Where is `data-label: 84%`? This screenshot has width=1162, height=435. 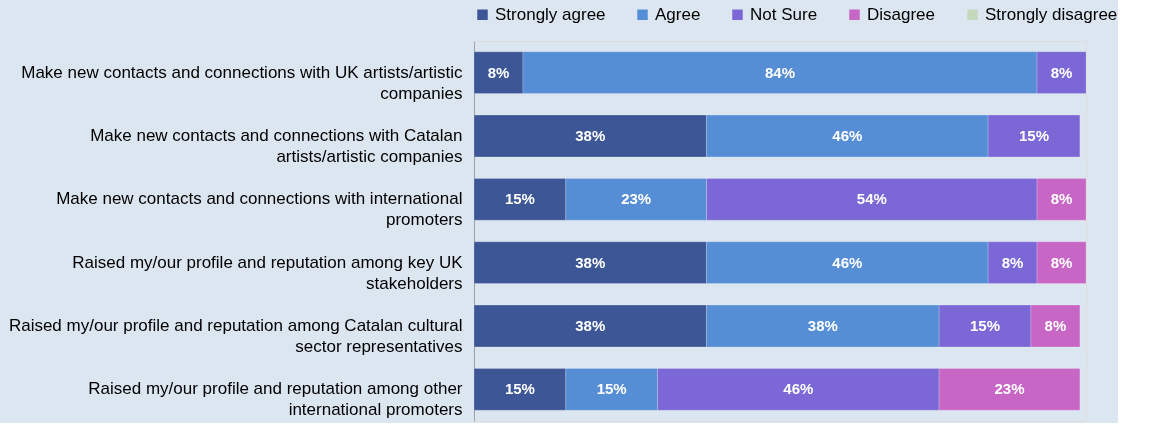
data-label: 84% is located at coordinates (780, 72).